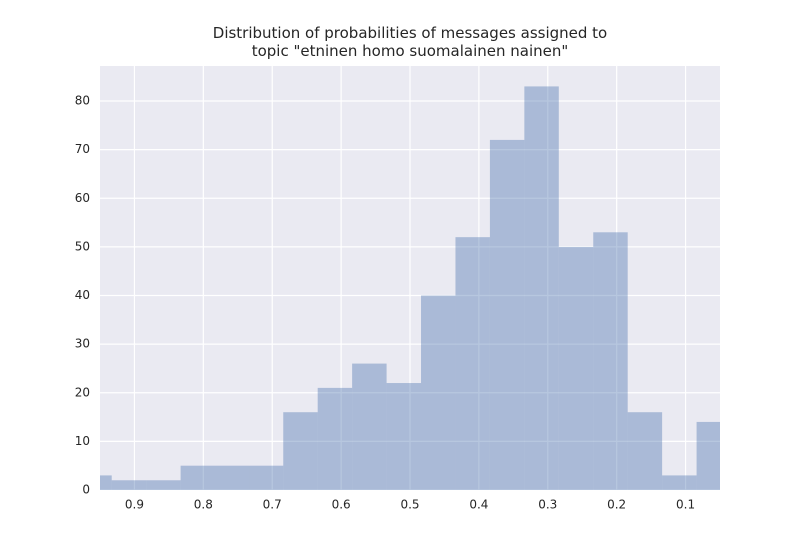 The image size is (800, 550). Describe the element at coordinates (86, 490) in the screenshot. I see `y-tick-label: 0` at that location.